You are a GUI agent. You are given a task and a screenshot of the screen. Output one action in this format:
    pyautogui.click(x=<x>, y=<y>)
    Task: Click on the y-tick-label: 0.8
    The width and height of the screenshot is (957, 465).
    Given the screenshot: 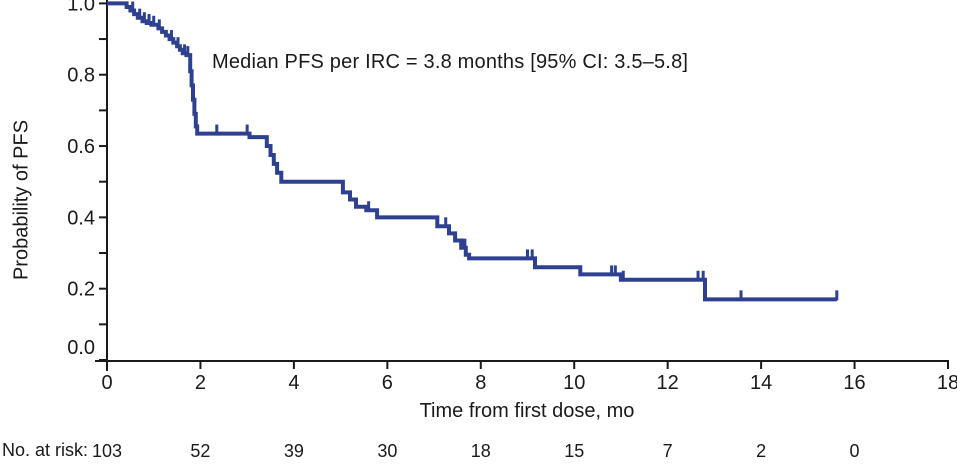 What is the action you would take?
    pyautogui.click(x=81, y=76)
    